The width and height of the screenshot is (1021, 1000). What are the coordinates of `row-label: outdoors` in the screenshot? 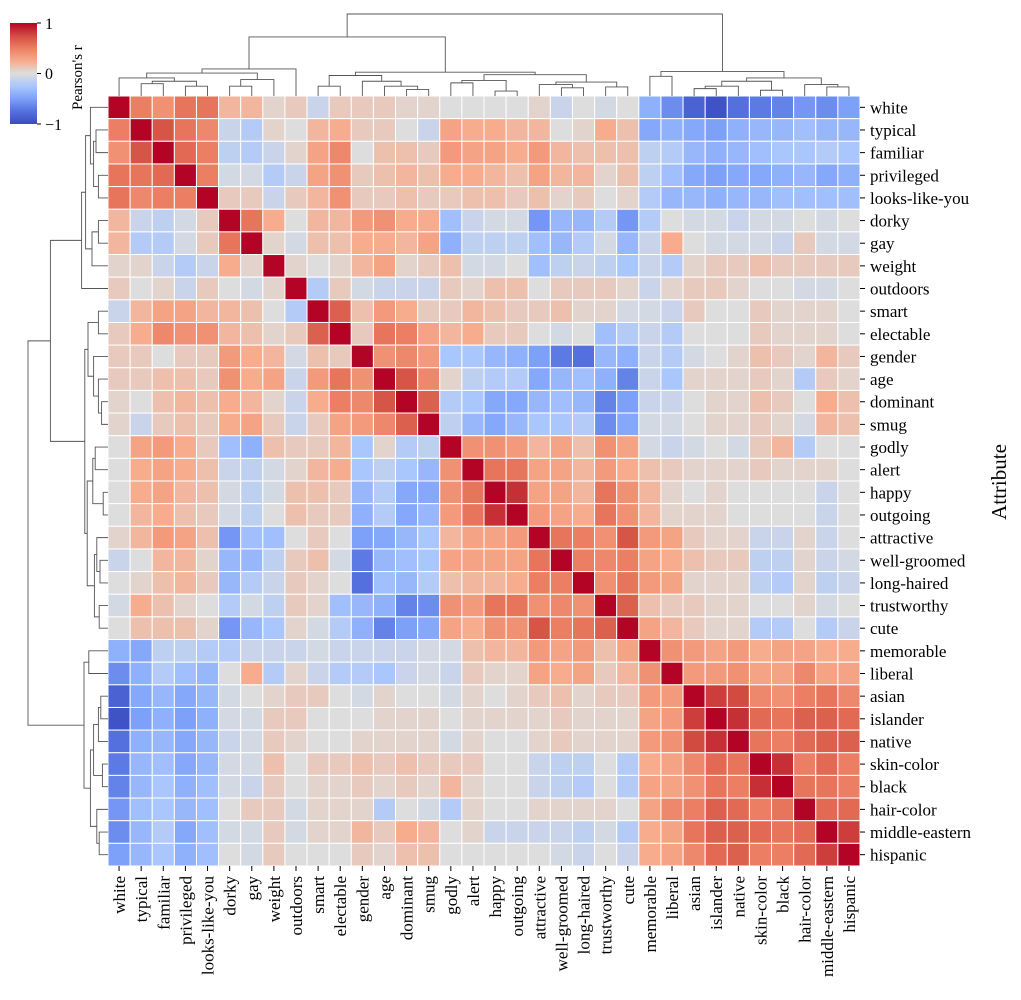 It's located at (900, 289).